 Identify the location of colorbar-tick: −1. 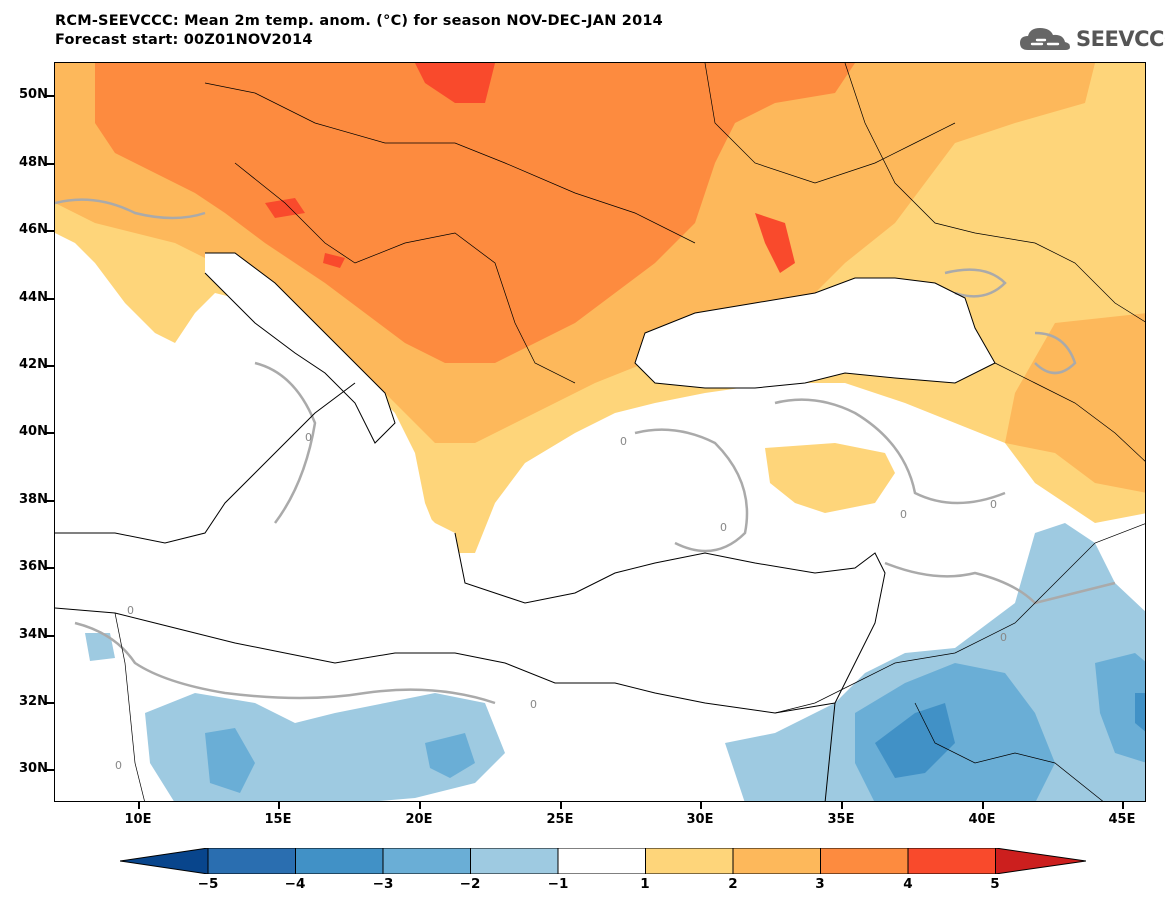
(558, 884).